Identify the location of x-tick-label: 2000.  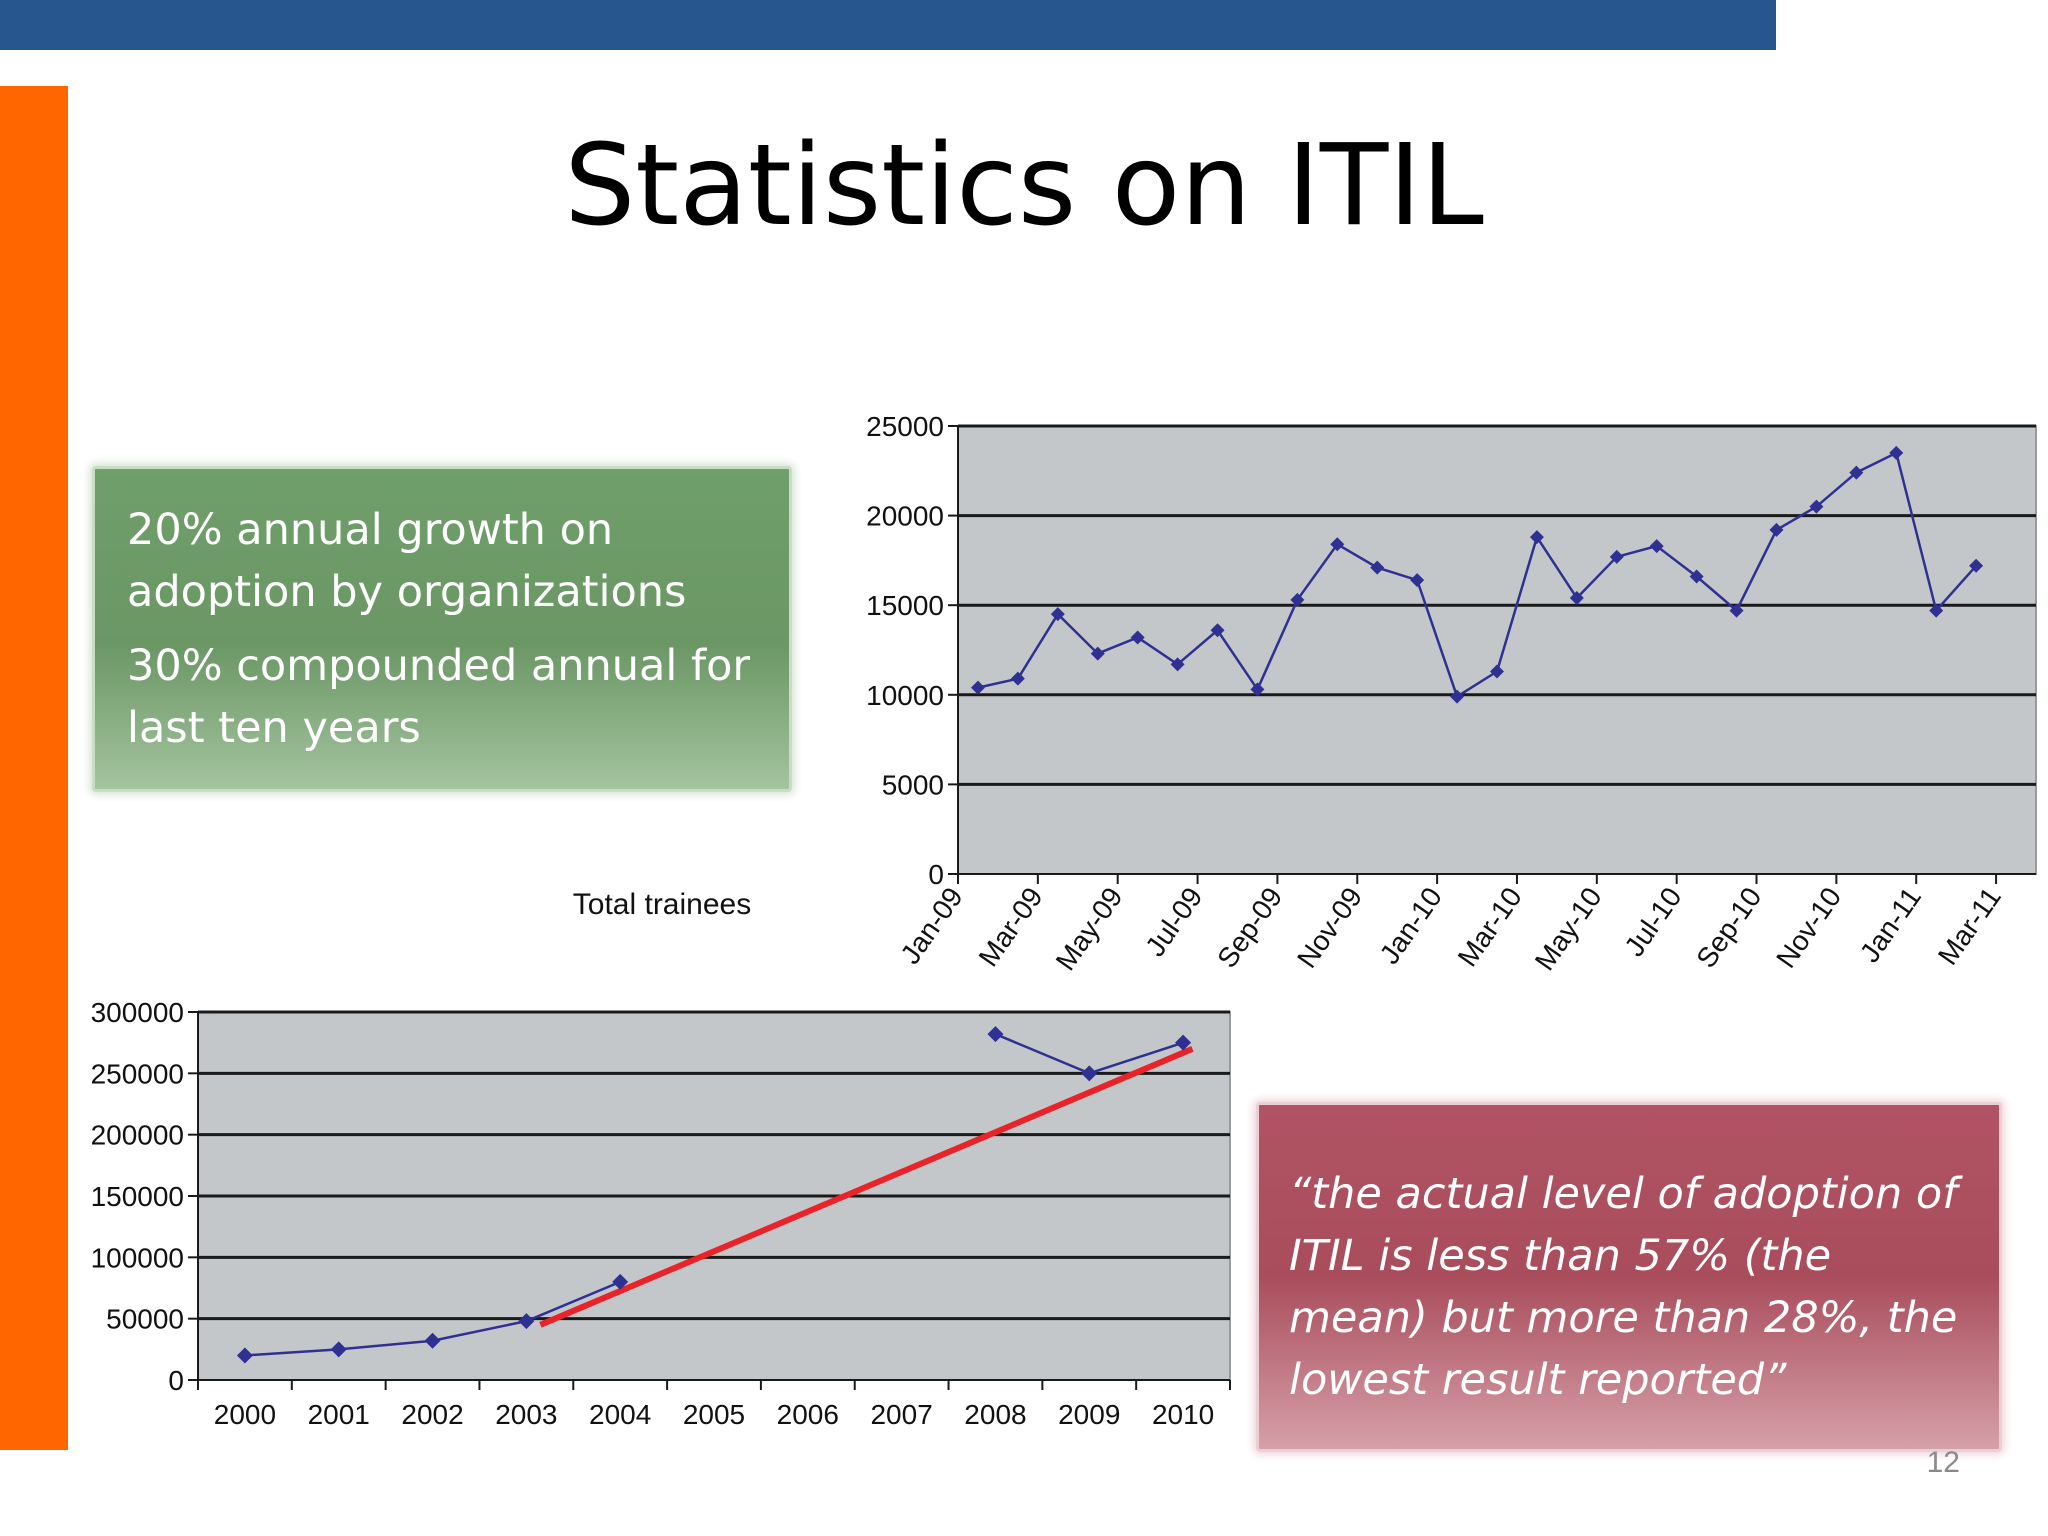
(245, 1414).